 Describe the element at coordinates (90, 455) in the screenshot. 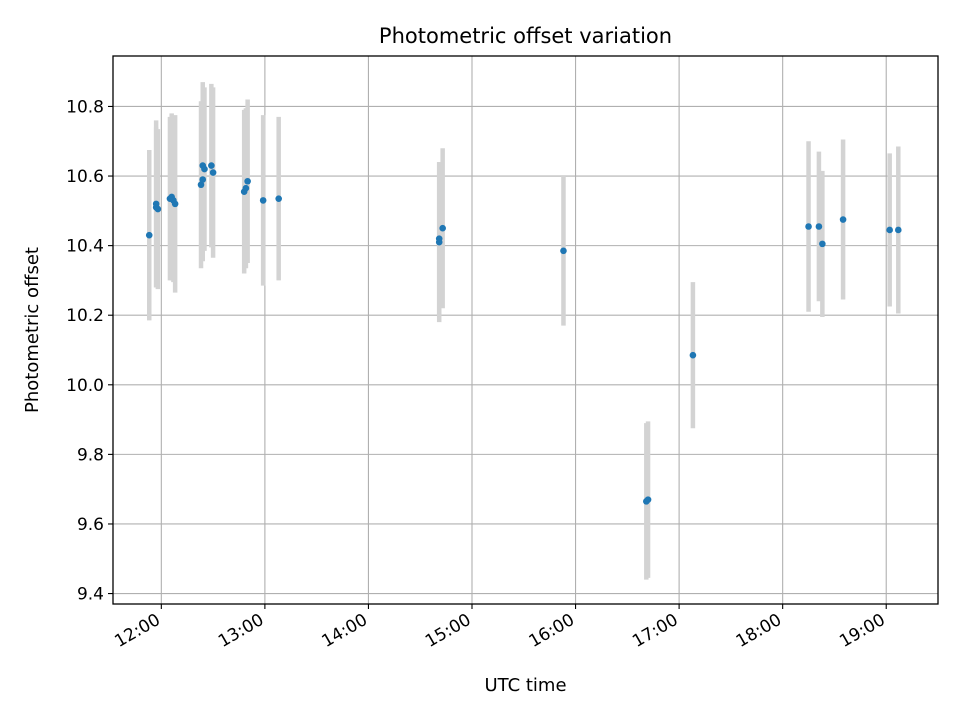

I see `y-tick-label: 9.8` at that location.